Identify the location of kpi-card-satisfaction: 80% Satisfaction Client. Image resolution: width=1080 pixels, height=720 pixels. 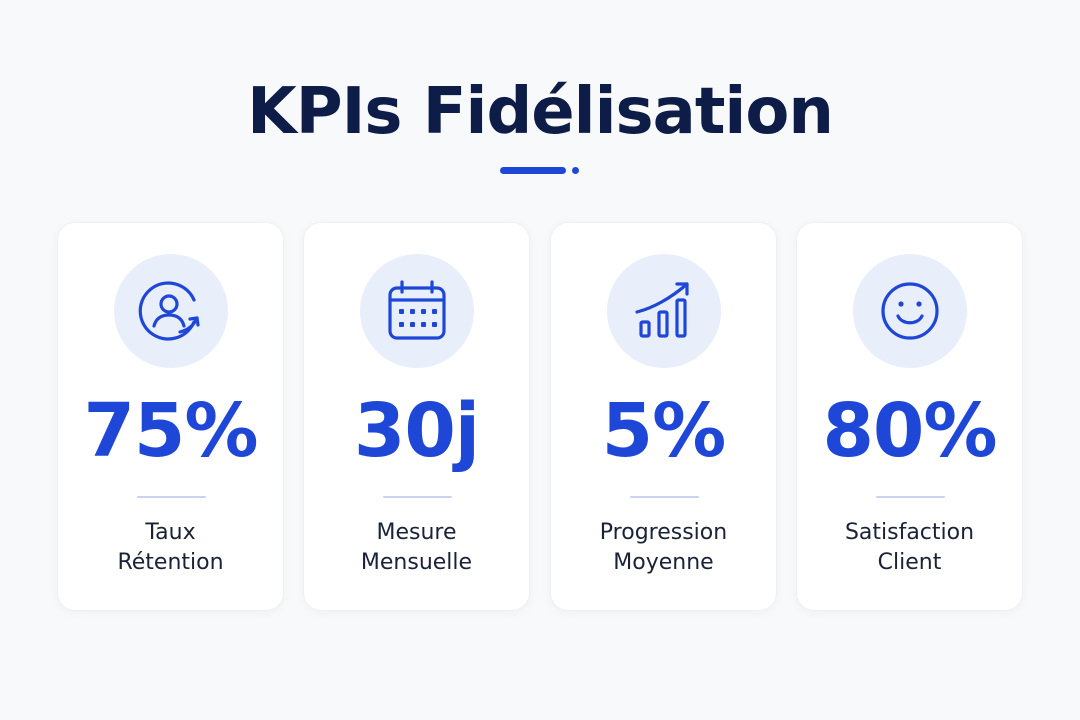
(909, 416).